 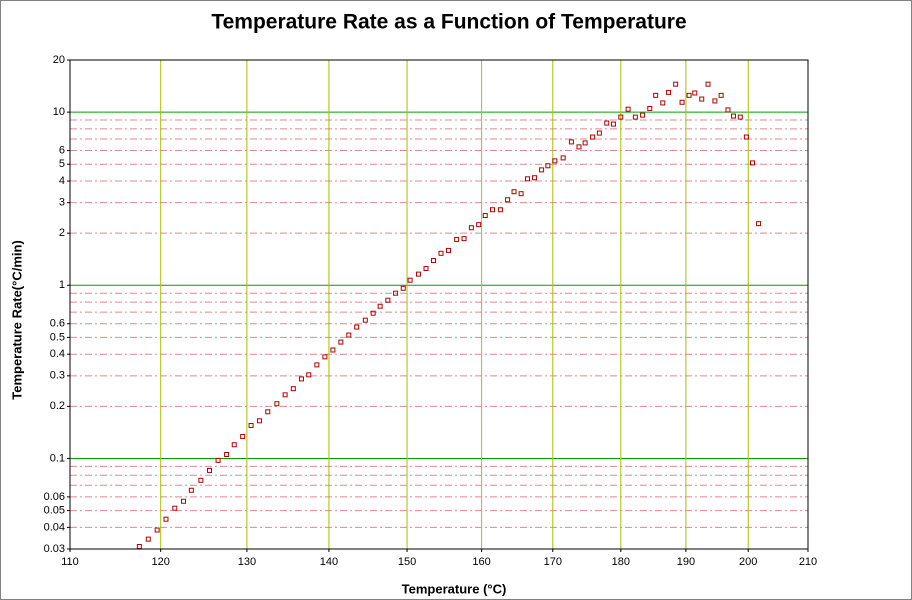 What do you see at coordinates (54, 497) in the screenshot?
I see `y-tick-label: 0.06` at bounding box center [54, 497].